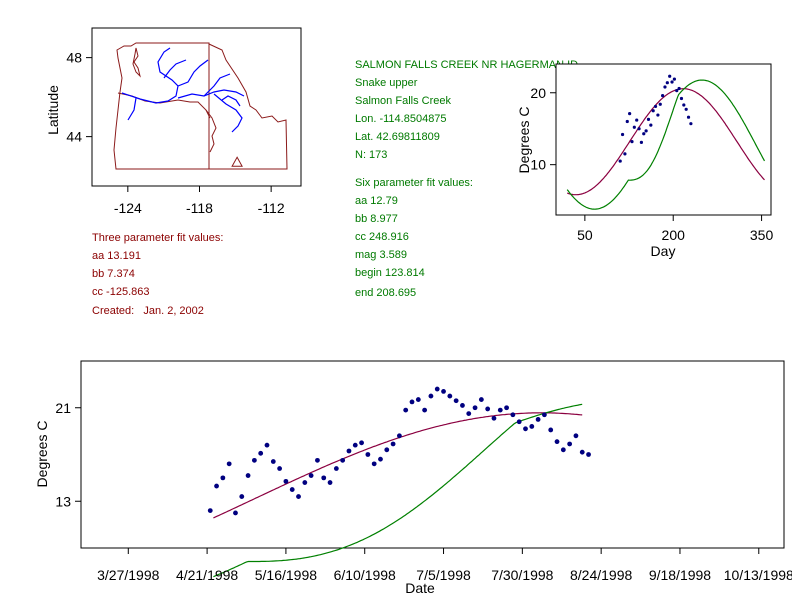 The image size is (792, 611). What do you see at coordinates (663, 251) in the screenshot?
I see `day-xlabel: Day` at bounding box center [663, 251].